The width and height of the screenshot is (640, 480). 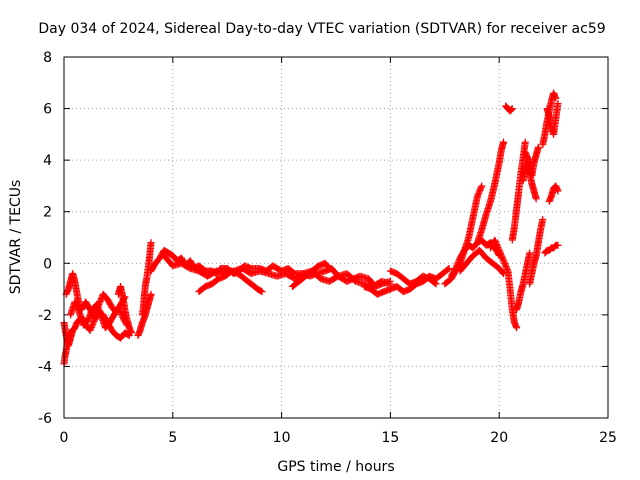 What do you see at coordinates (47, 161) in the screenshot?
I see `y-tick-label: 4` at bounding box center [47, 161].